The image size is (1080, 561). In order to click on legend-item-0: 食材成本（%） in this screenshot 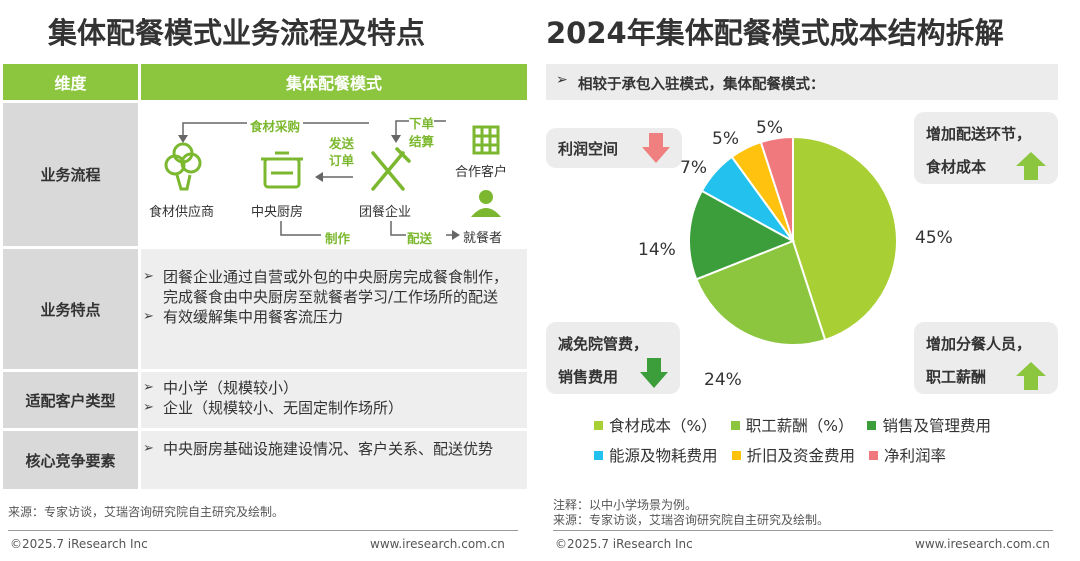, I will do `click(655, 425)`.